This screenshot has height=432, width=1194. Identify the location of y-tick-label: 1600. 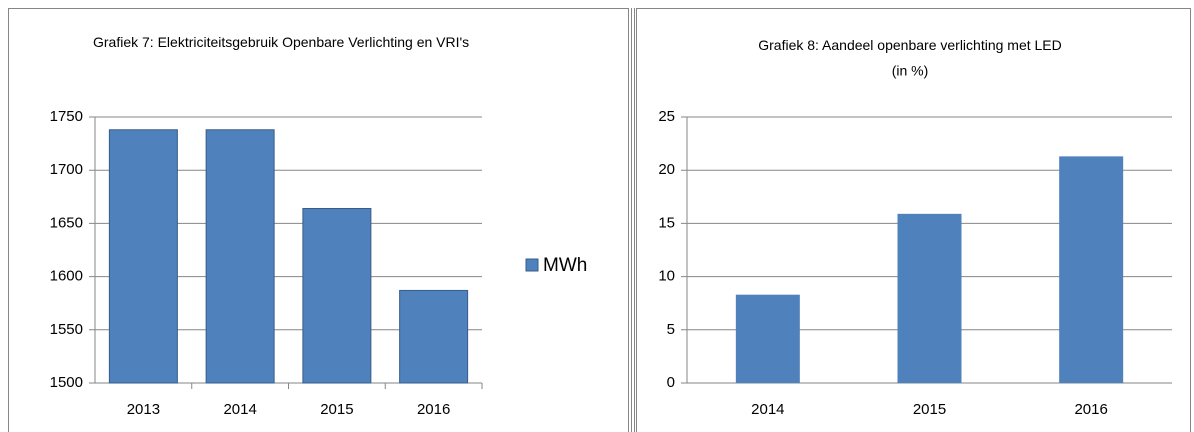
(66, 276).